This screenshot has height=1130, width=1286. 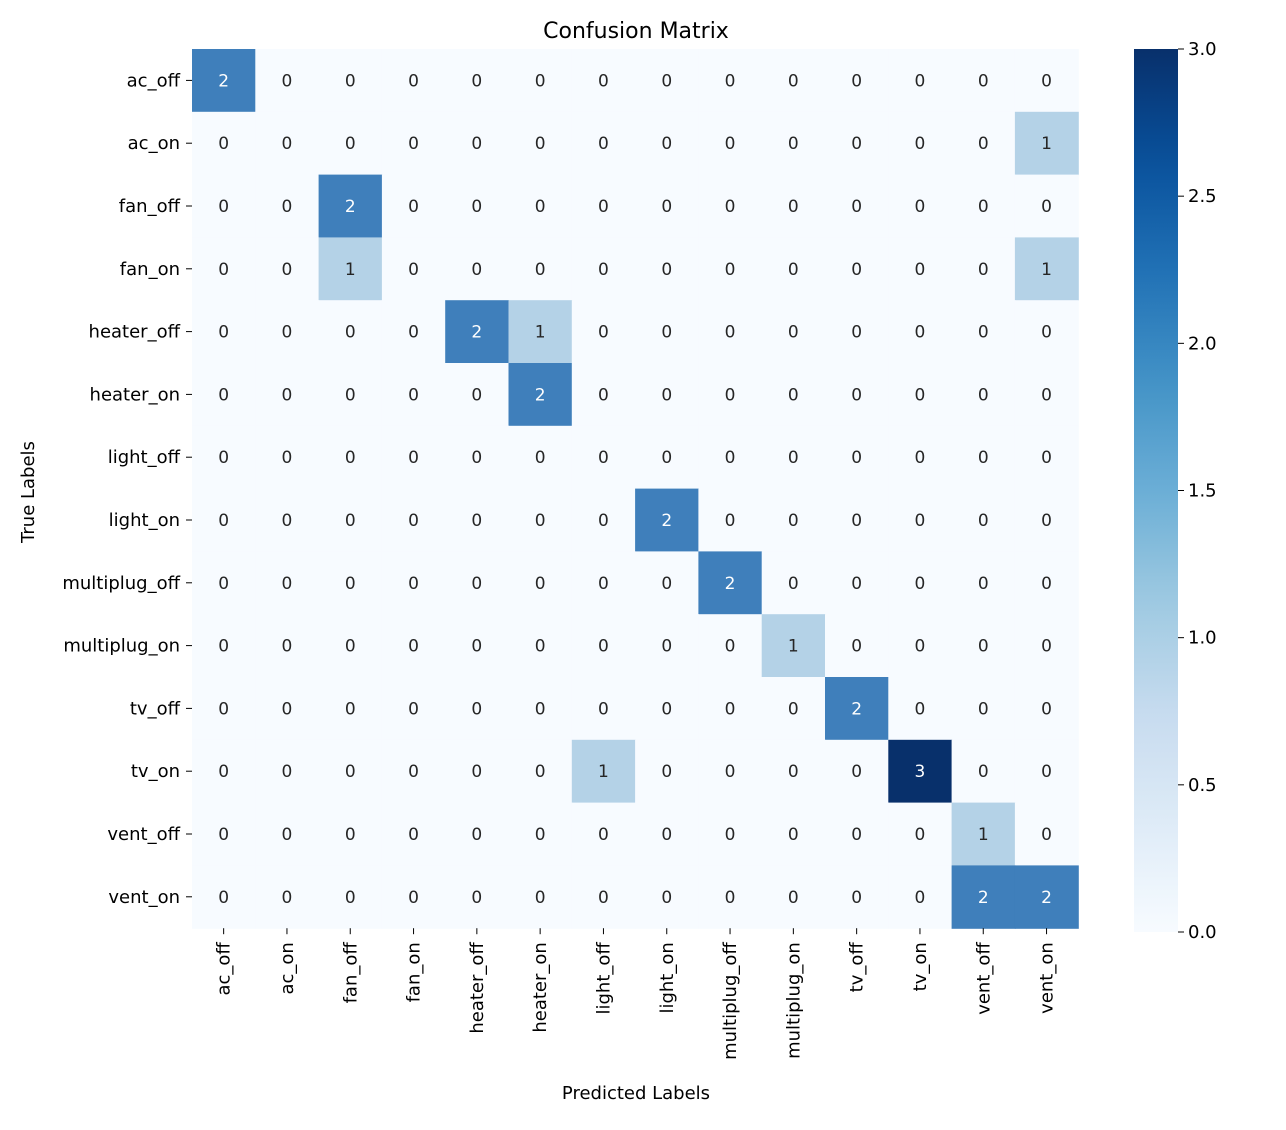 What do you see at coordinates (121, 646) in the screenshot?
I see `y-tick-label: multiplug_on` at bounding box center [121, 646].